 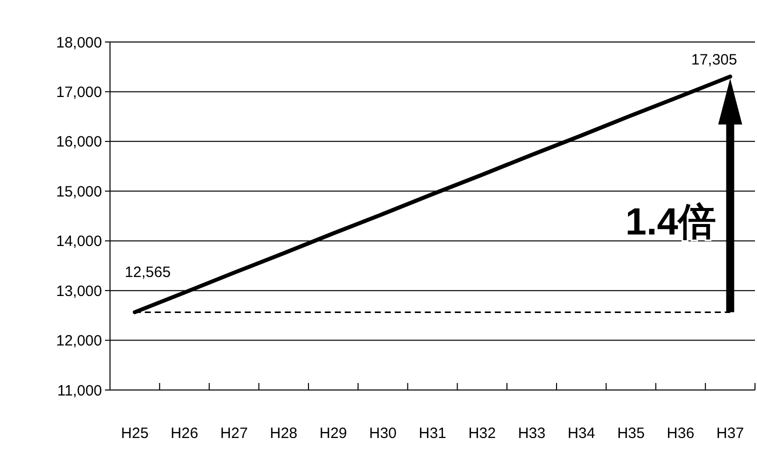 I want to click on y-tick-label: 11,000, so click(x=79, y=391).